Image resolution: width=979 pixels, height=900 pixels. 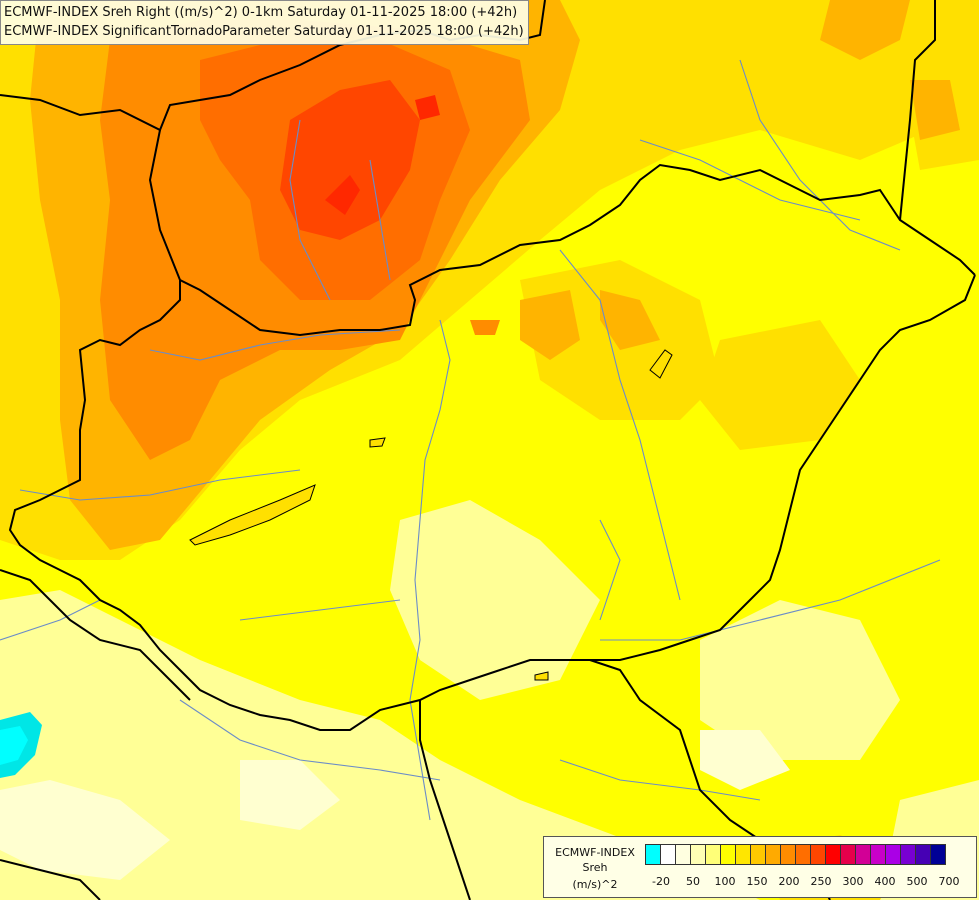 I want to click on legend-tick-label: 200, so click(x=789, y=881).